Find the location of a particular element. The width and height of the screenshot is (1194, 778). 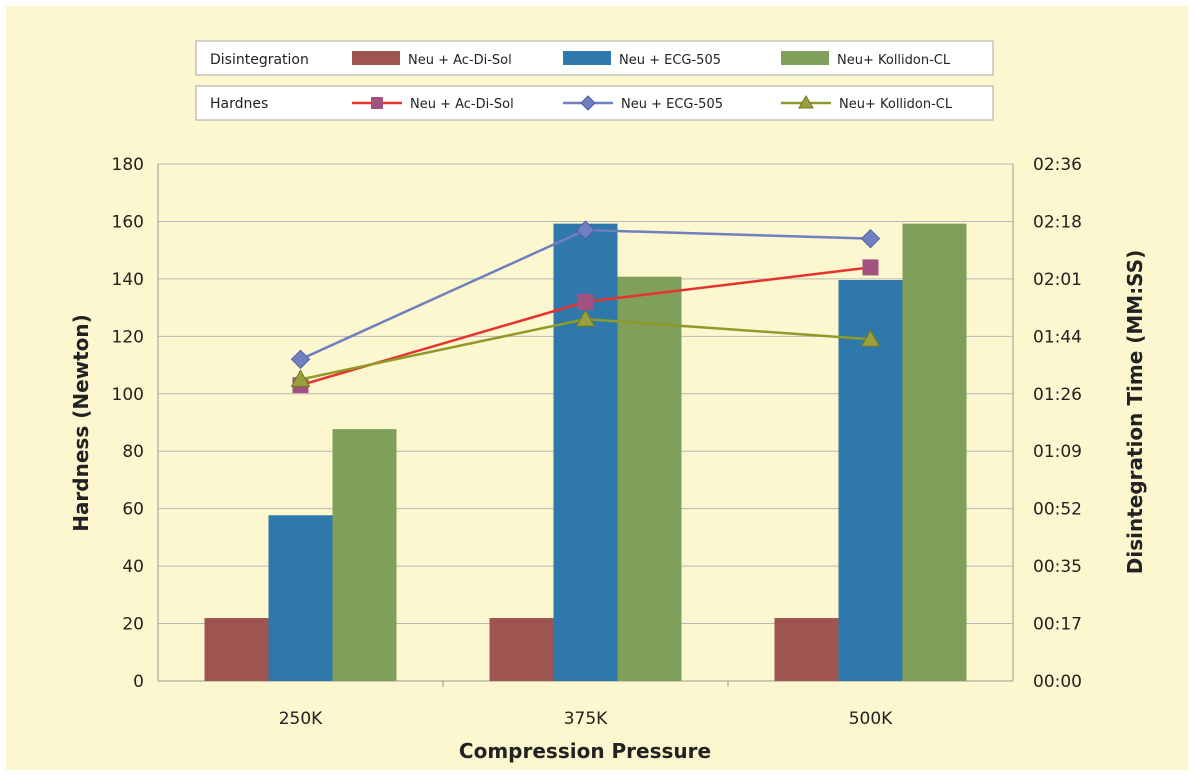

legend-swatch-bar-neu-ac-di-sol is located at coordinates (376, 58).